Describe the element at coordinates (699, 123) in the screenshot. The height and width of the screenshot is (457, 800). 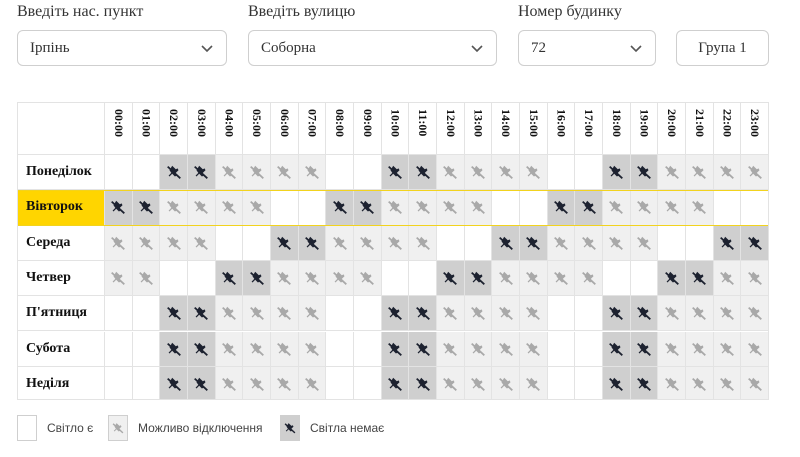
I see `hour-label: 21:00` at that location.